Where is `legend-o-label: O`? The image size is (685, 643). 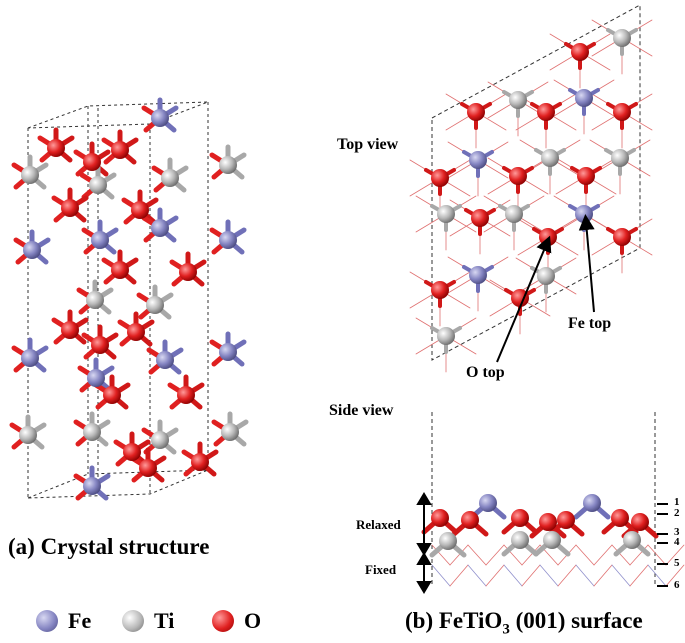
legend-o-label: O is located at coordinates (253, 620).